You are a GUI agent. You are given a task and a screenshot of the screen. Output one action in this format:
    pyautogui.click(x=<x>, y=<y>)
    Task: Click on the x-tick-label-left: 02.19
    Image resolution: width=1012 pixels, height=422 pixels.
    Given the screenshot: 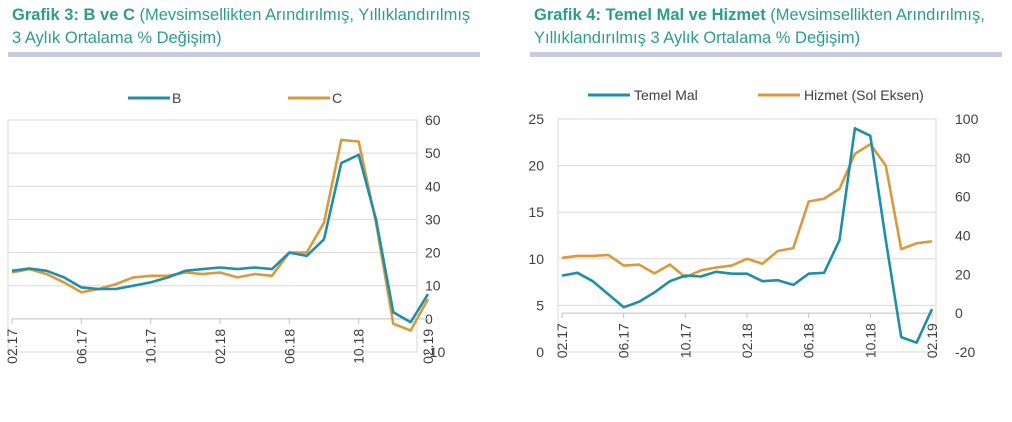 What is the action you would take?
    pyautogui.click(x=428, y=346)
    